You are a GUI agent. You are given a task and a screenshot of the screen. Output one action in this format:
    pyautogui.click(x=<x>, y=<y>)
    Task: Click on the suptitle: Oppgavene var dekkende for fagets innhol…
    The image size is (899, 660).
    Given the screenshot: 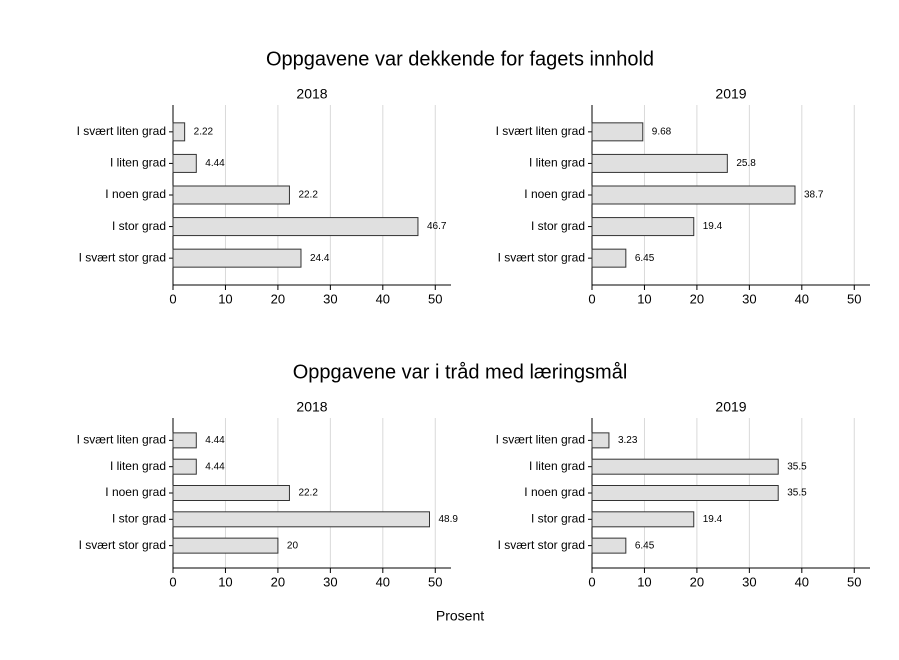 What is the action you would take?
    pyautogui.click(x=460, y=59)
    